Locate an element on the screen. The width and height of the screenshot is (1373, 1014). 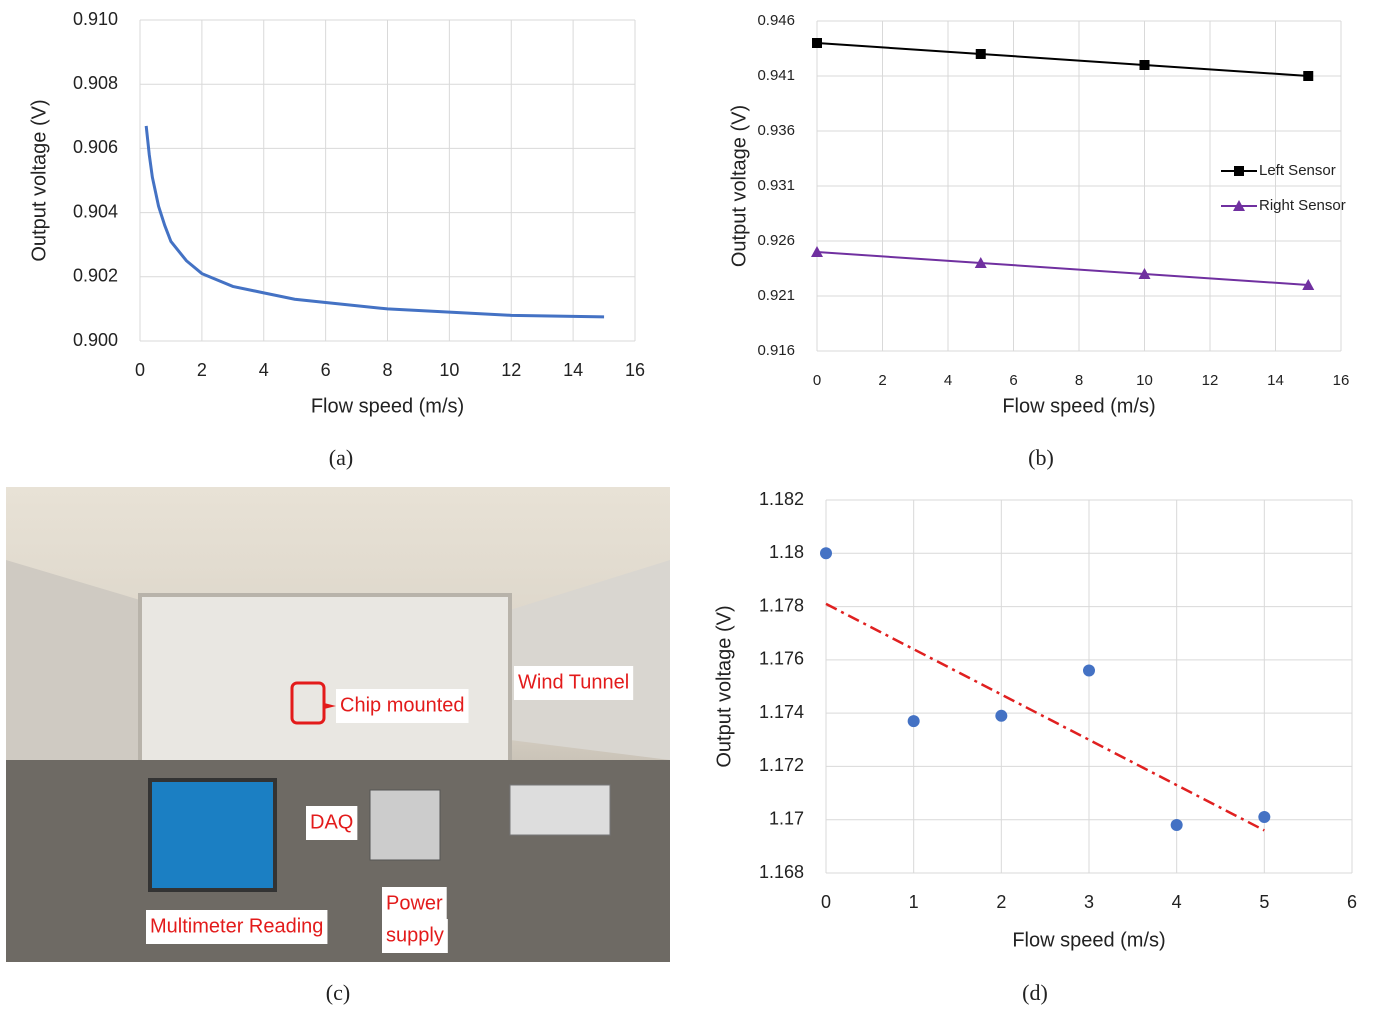
photo-label: supply is located at coordinates (415, 935).